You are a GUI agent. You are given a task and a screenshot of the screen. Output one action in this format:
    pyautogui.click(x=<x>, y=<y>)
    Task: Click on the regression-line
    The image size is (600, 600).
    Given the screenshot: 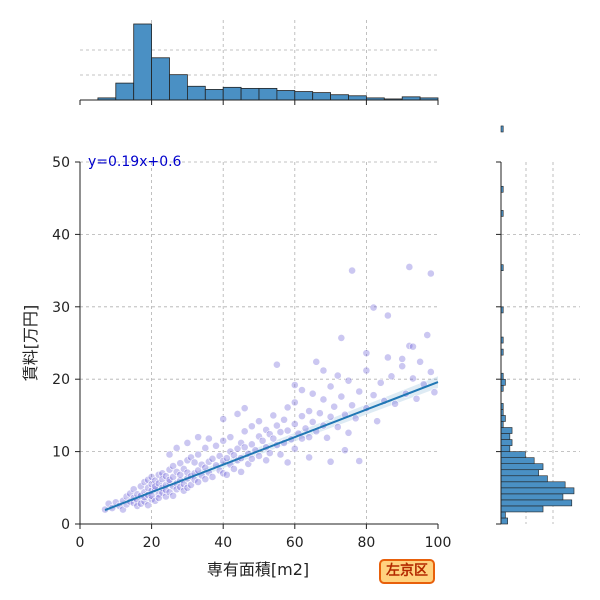 What is the action you would take?
    pyautogui.click(x=271, y=446)
    